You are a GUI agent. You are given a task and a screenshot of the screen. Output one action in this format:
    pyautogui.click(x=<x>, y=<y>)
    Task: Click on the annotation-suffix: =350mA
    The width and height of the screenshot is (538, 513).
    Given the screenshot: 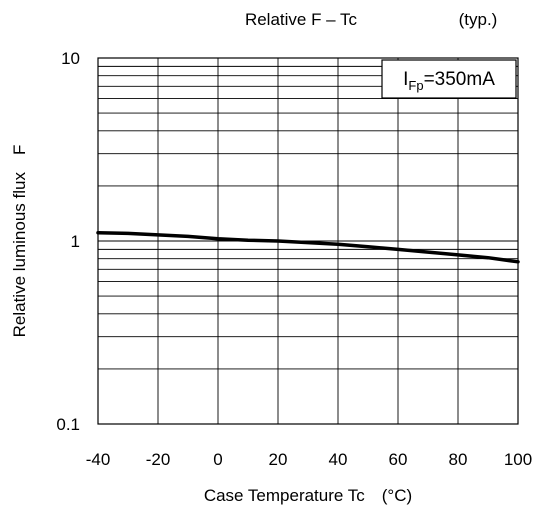 What is the action you would take?
    pyautogui.click(x=460, y=79)
    